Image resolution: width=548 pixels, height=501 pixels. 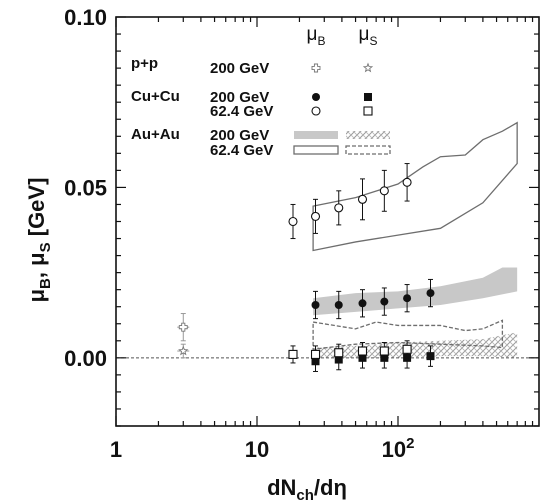 I want to click on legend-marker-open-square, so click(x=368, y=111).